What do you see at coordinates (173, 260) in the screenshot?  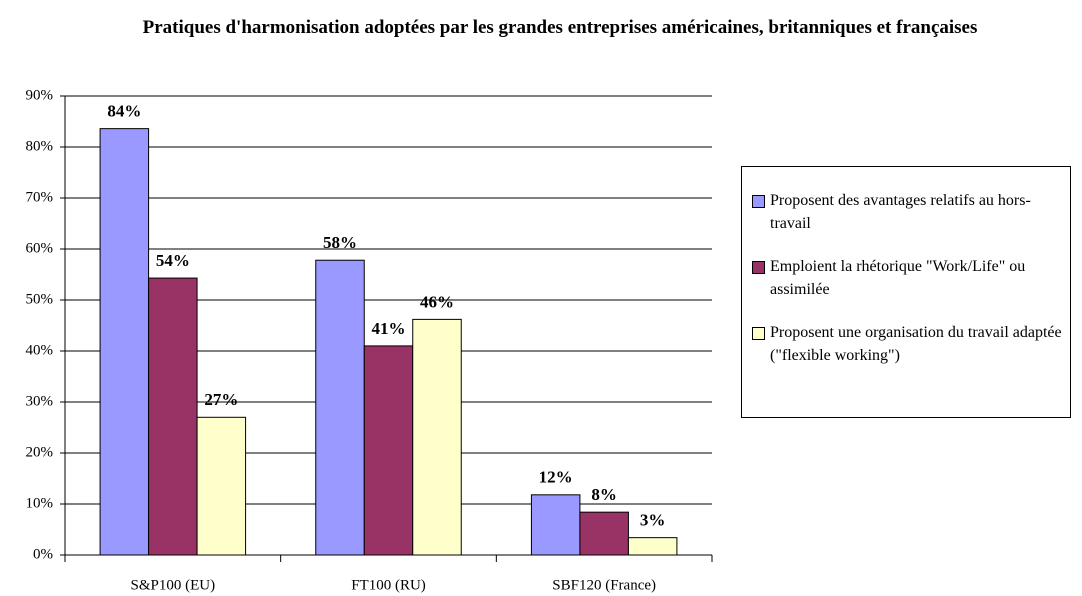 I see `value-label: 54%` at bounding box center [173, 260].